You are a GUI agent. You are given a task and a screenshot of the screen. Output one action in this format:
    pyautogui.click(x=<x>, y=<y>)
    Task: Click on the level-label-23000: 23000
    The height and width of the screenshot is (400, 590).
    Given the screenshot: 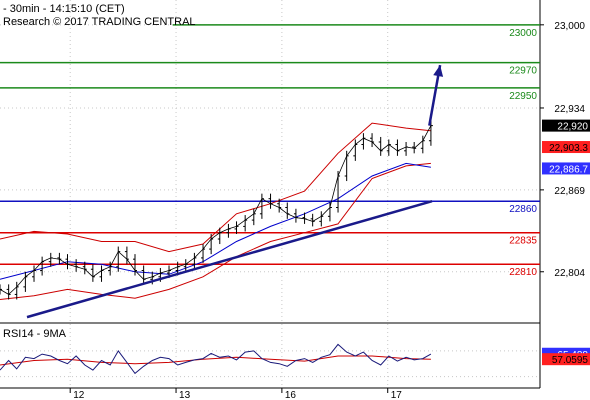 What is the action you would take?
    pyautogui.click(x=523, y=33)
    